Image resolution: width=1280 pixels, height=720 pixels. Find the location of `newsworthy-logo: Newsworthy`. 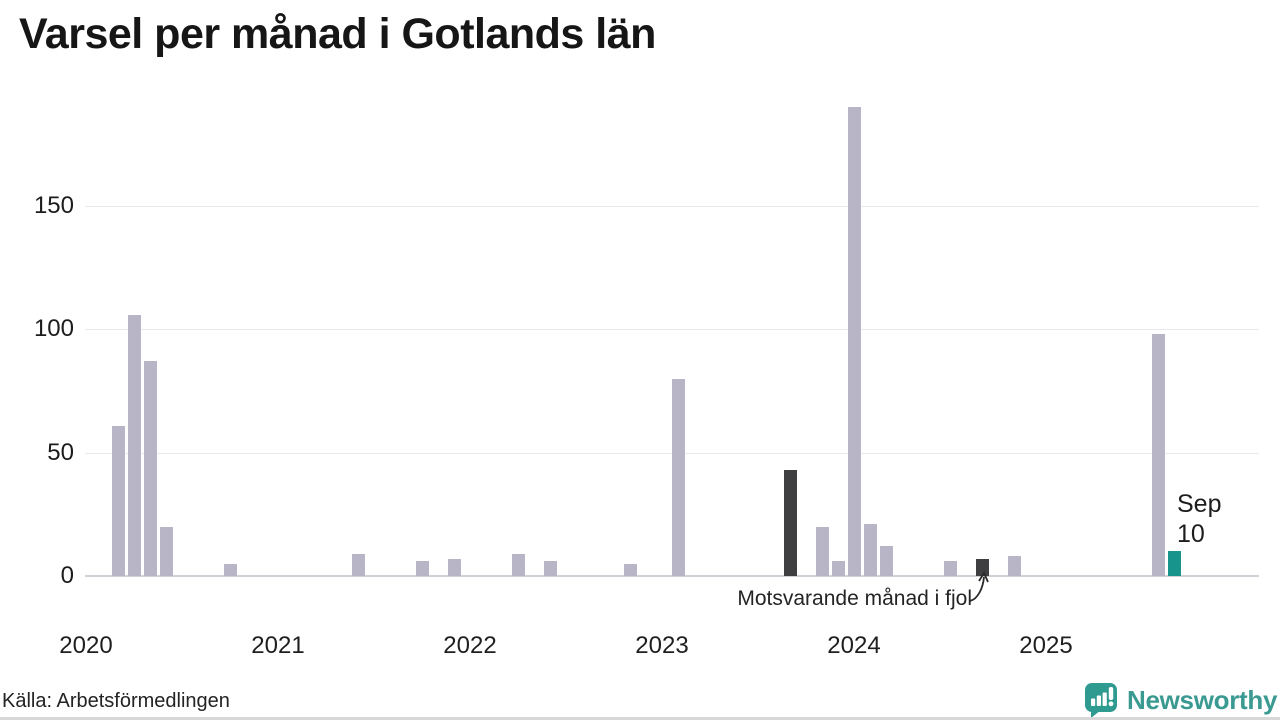

newsworthy-logo: Newsworthy is located at coordinates (1180, 700).